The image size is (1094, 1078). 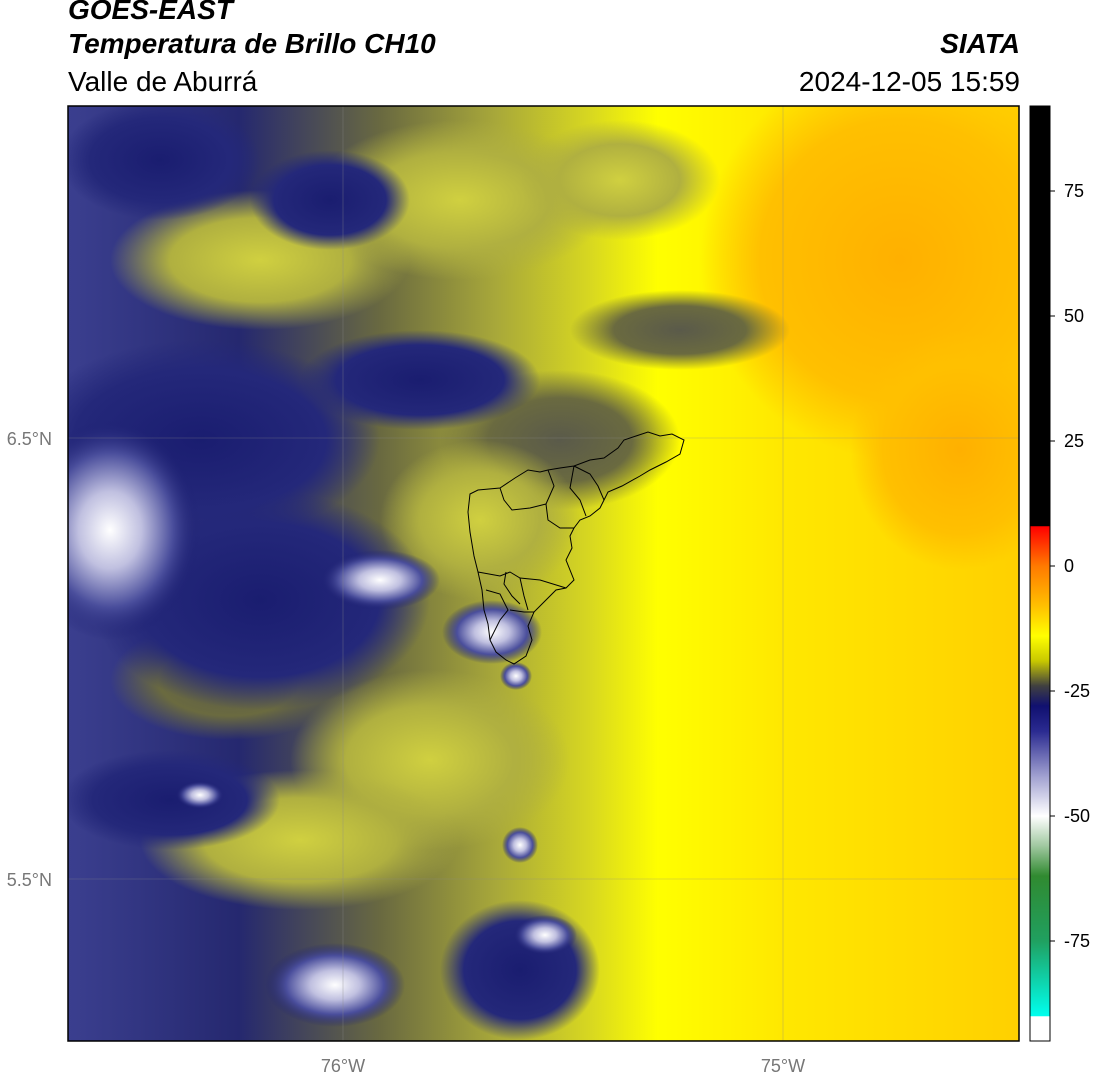 I want to click on datetime-label: 2024-12-05 15:59, so click(x=909, y=81).